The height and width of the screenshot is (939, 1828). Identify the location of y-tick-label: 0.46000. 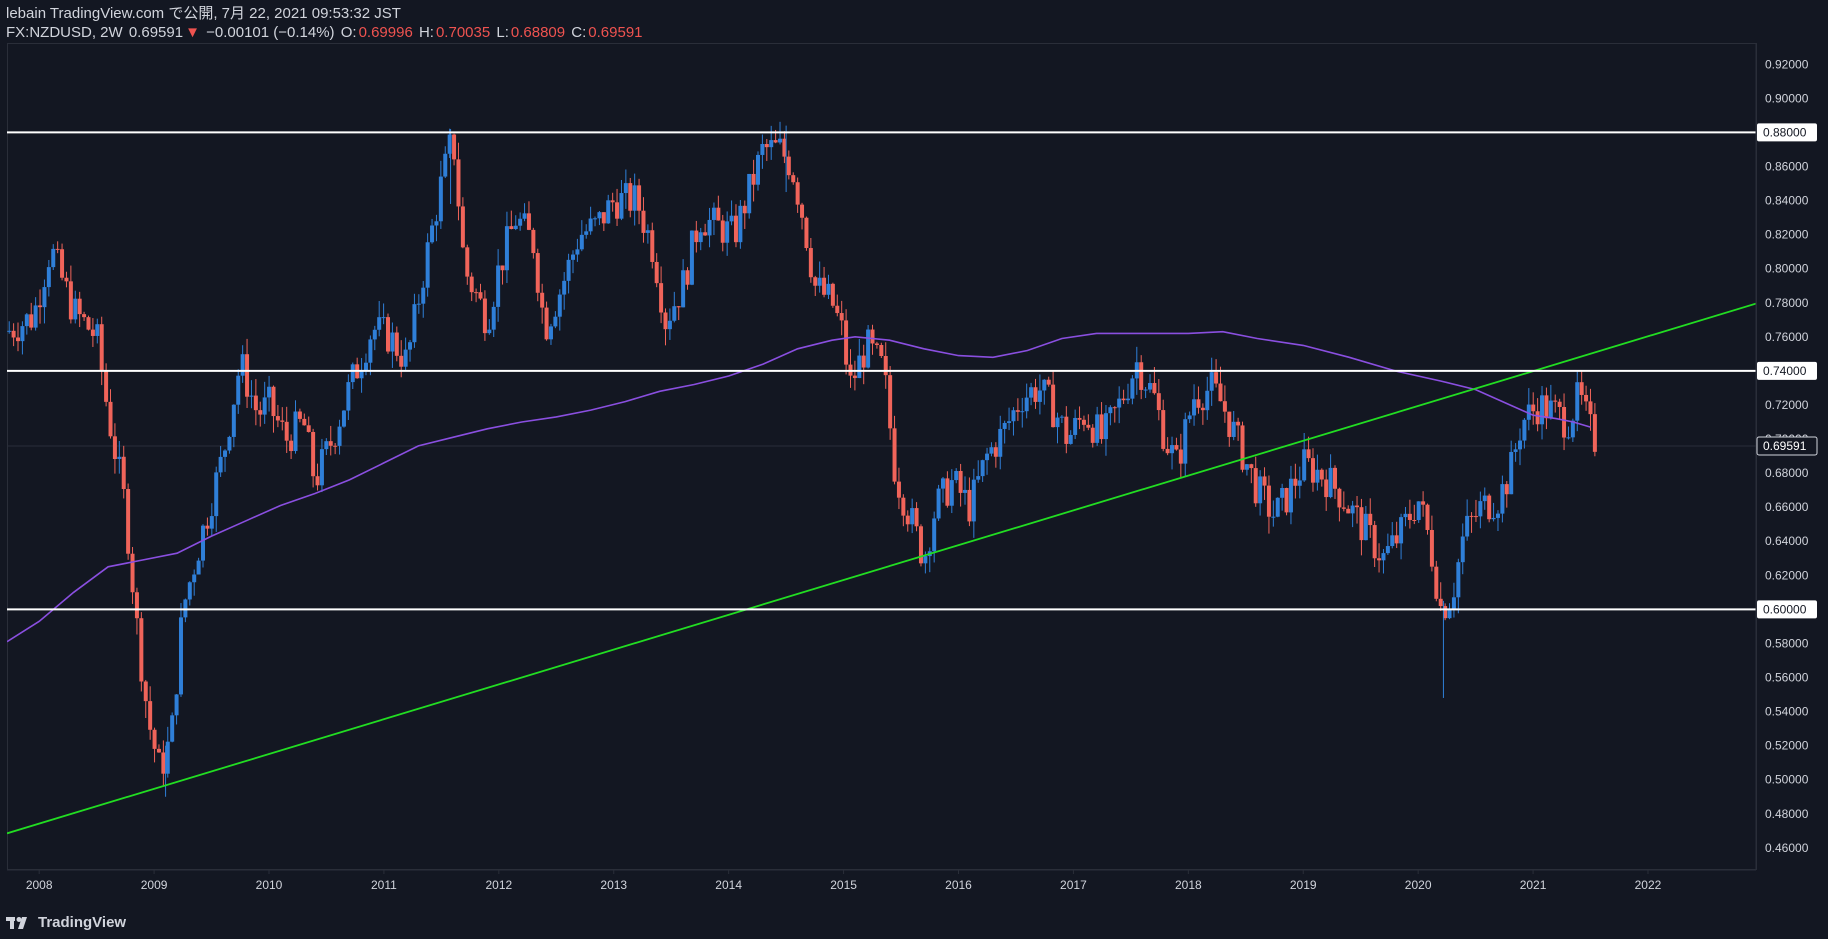
(1787, 848).